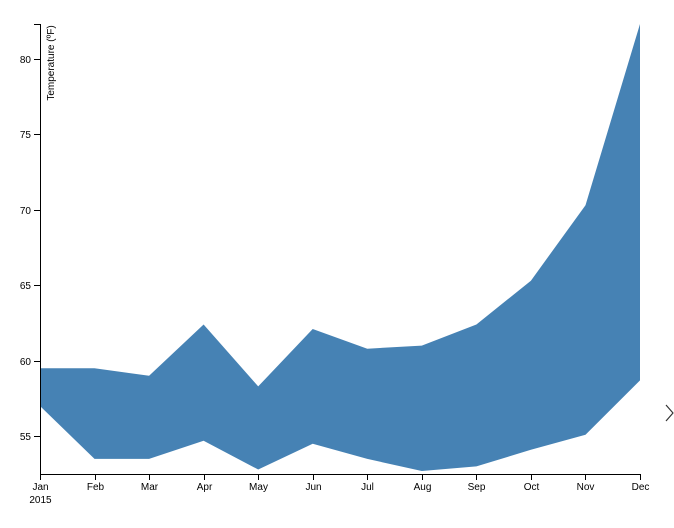  I want to click on x-tick-label: May, so click(258, 487).